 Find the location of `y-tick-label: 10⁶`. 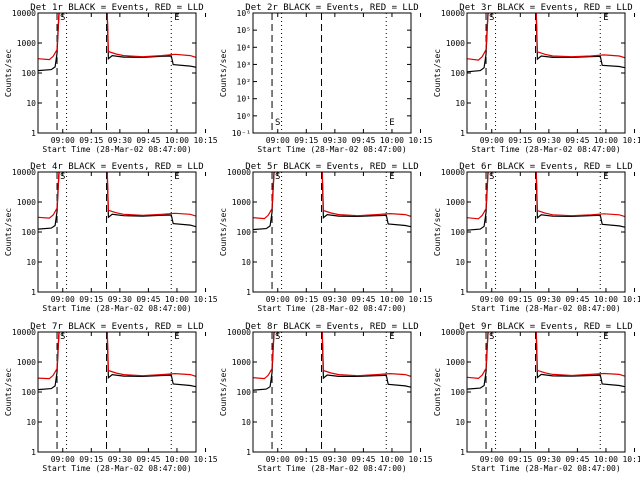

y-tick-label: 10⁶ is located at coordinates (244, 13).